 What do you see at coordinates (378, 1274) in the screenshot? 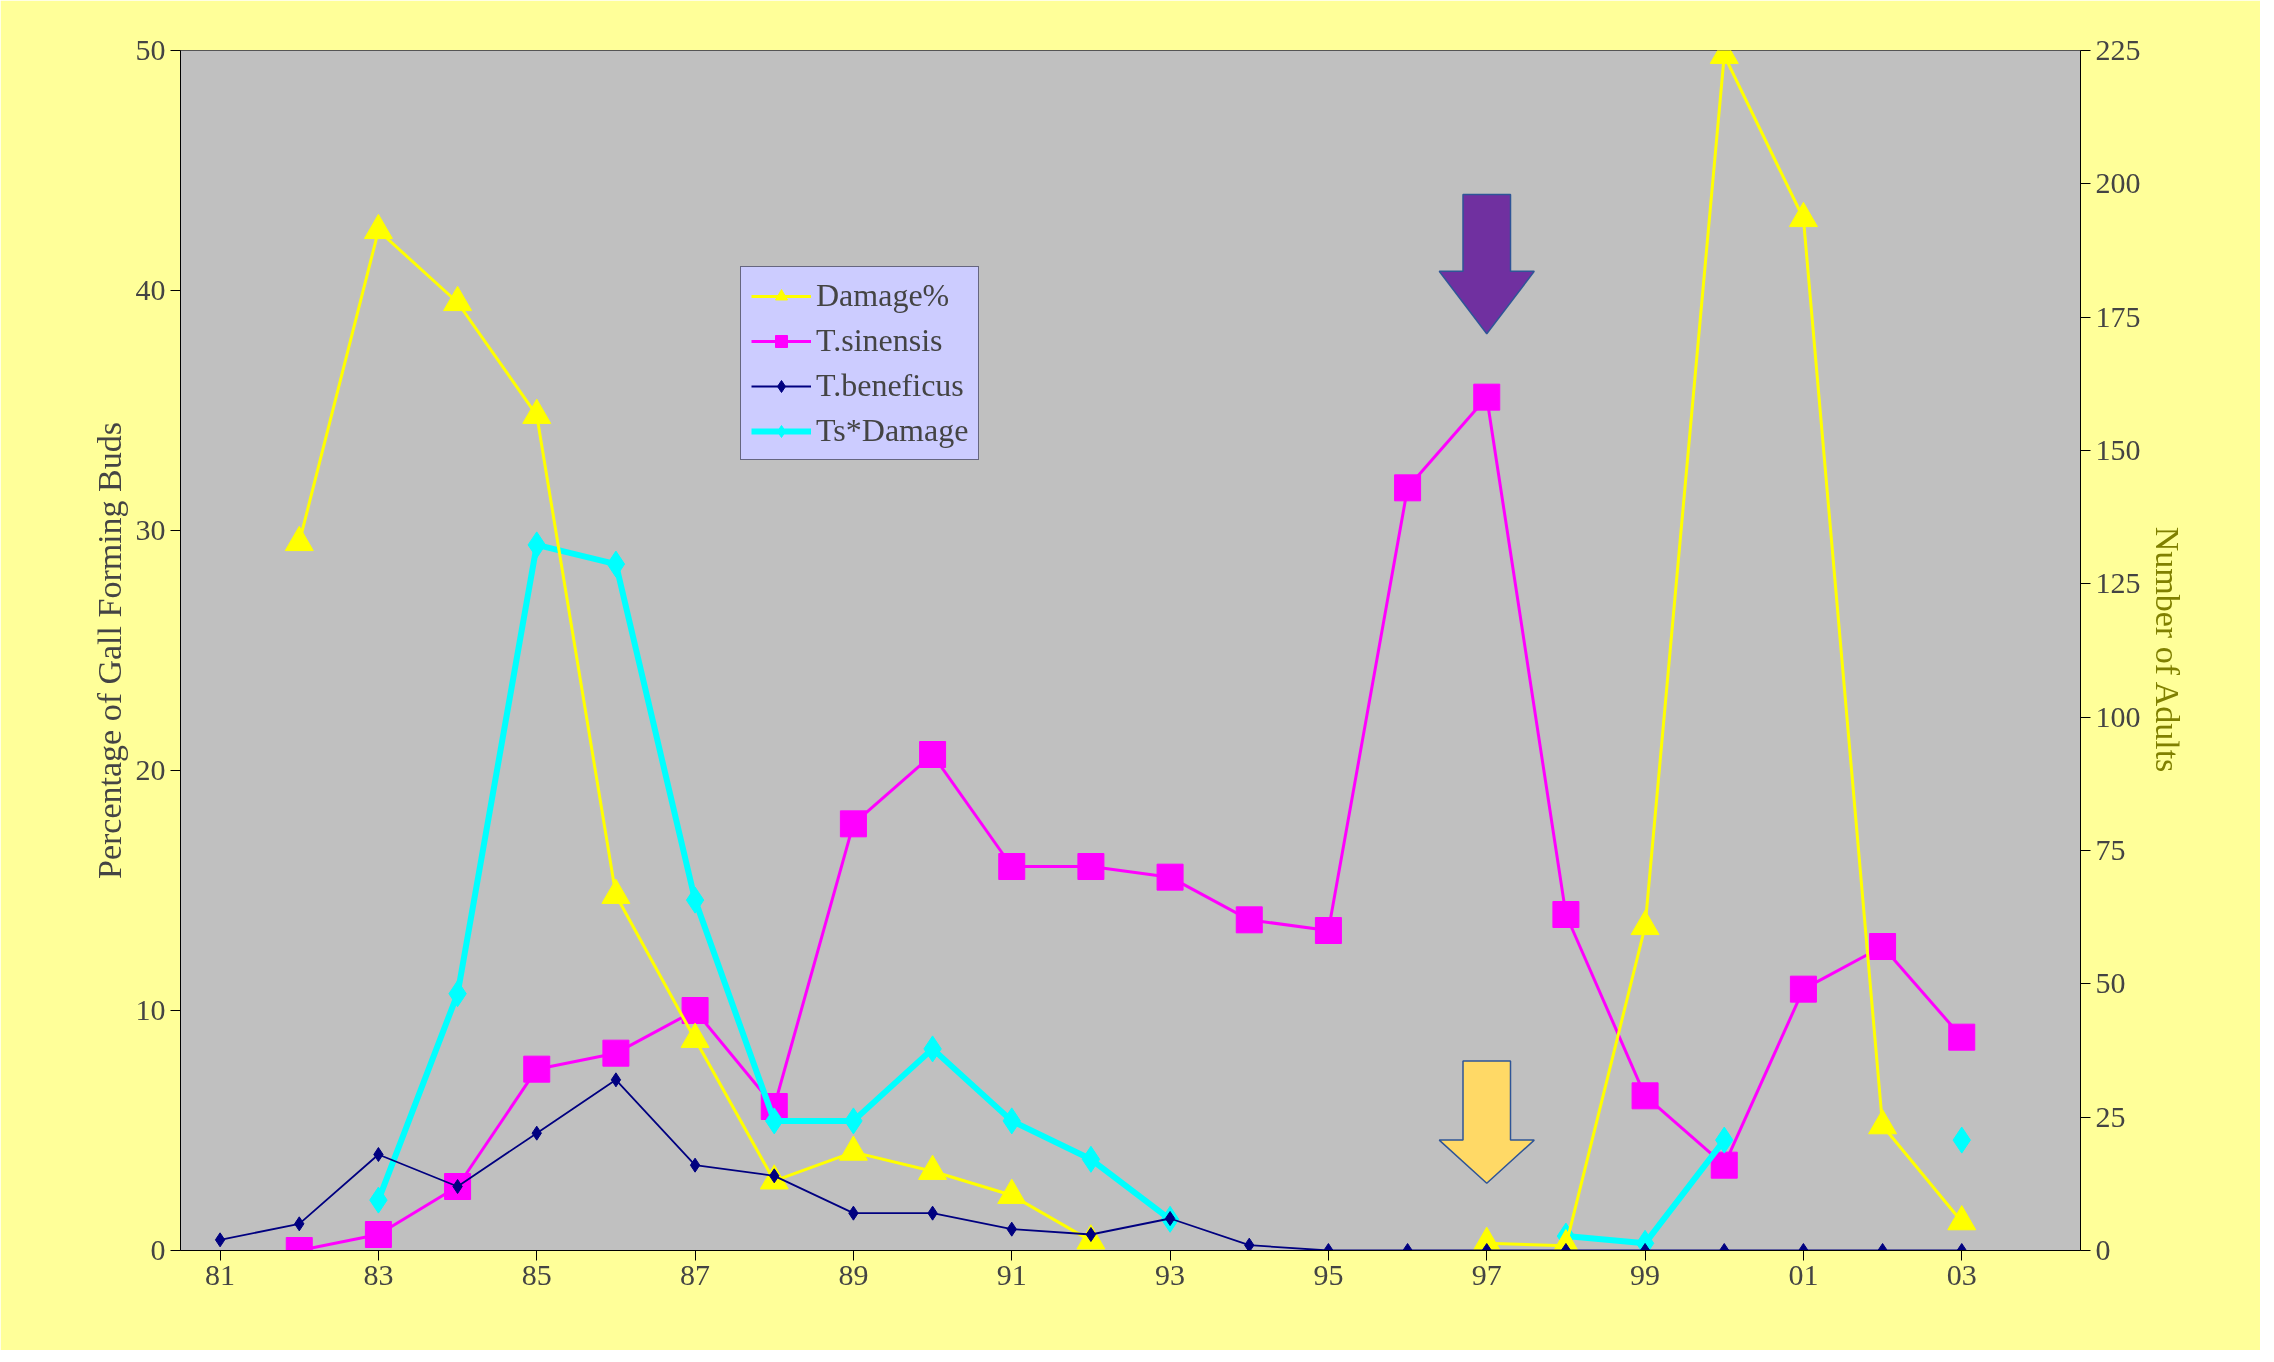
I see `x-tick-label: 83` at bounding box center [378, 1274].